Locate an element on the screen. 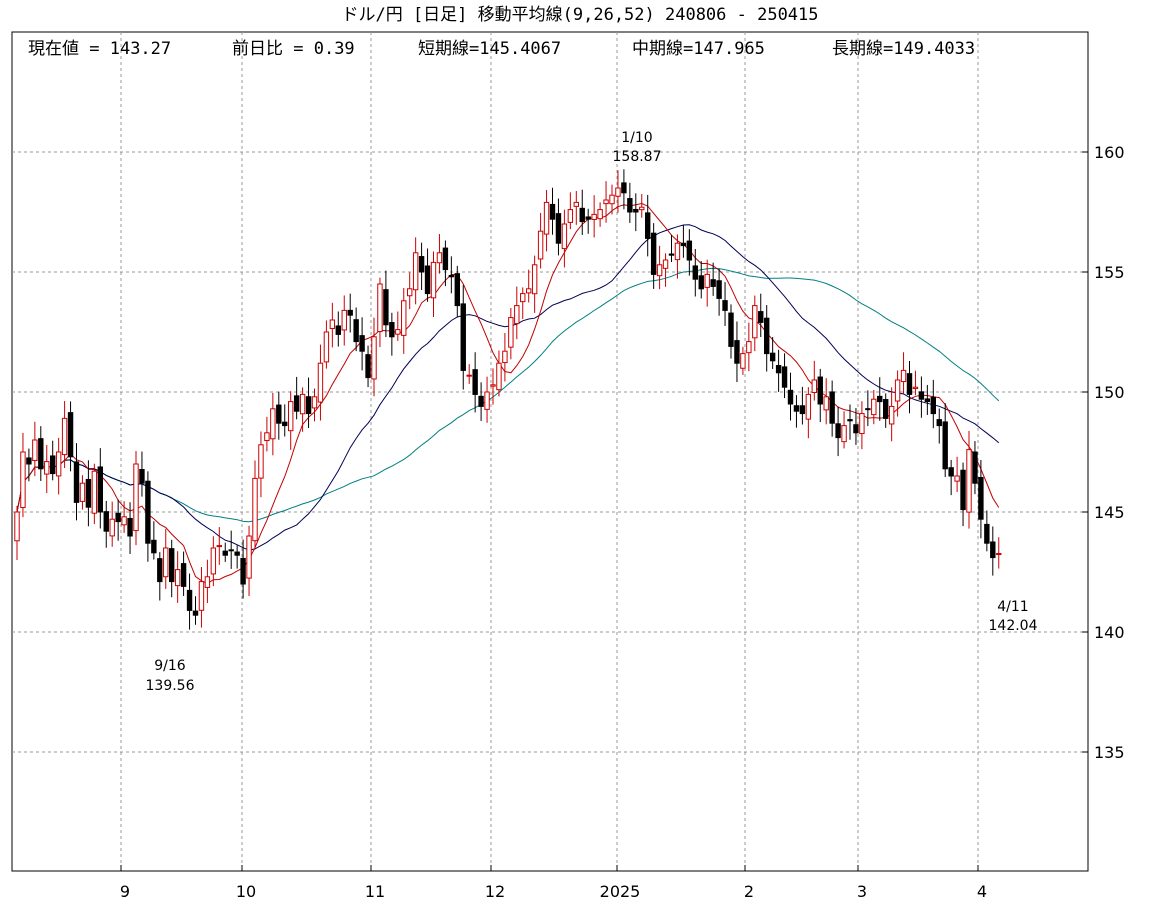 This screenshot has height=906, width=1171. annotation-date: 1/10 is located at coordinates (636, 138).